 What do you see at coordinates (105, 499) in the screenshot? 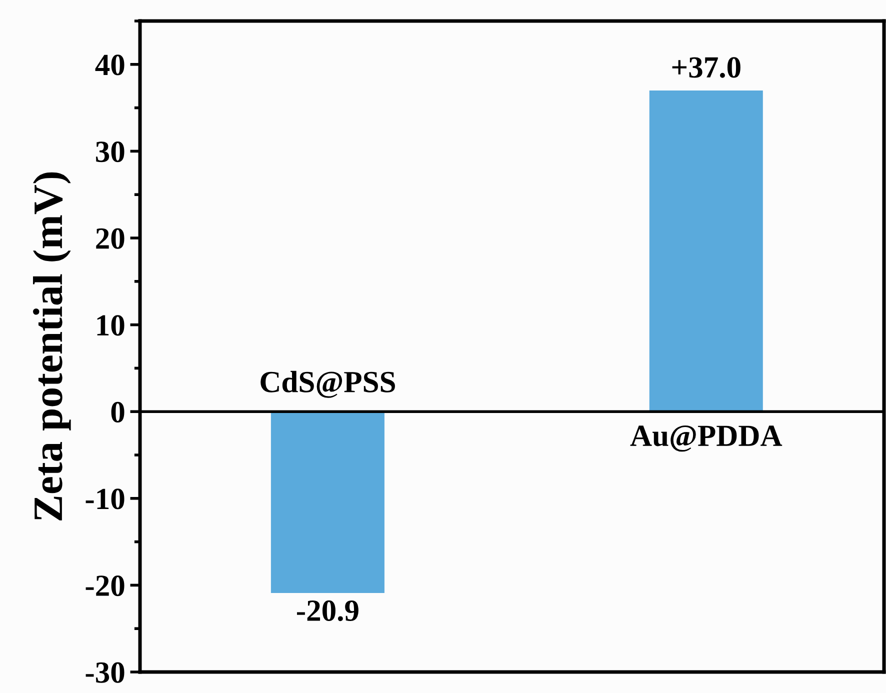
I see `y-tick-label: -10` at bounding box center [105, 499].